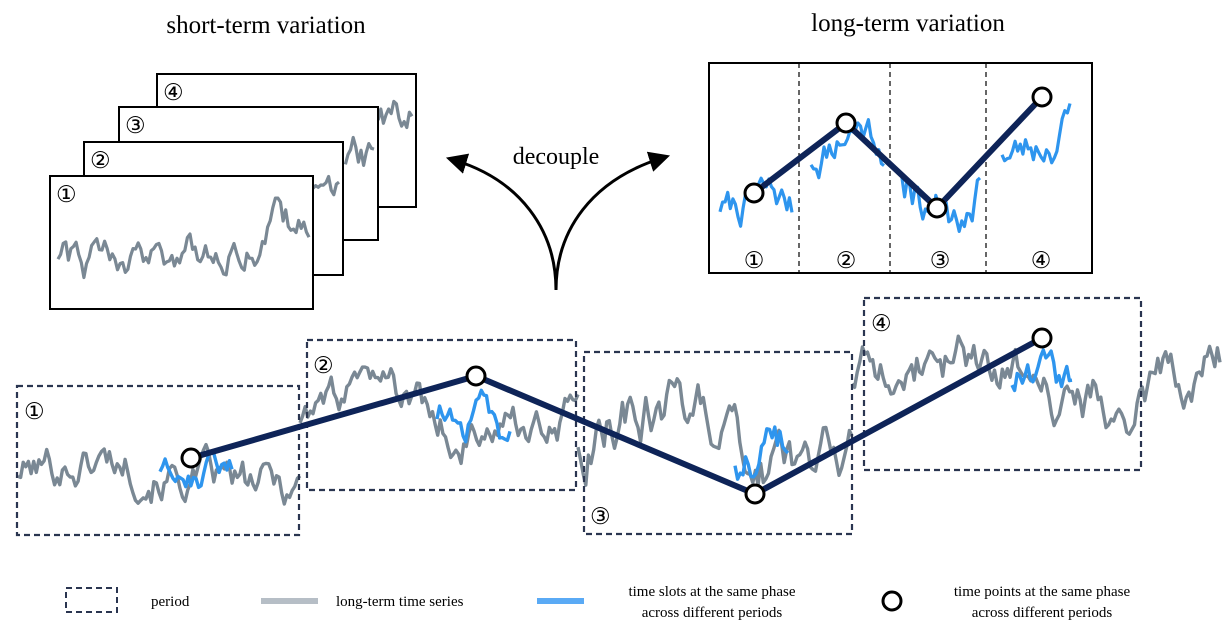  What do you see at coordinates (892, 601) in the screenshot?
I see `legend-points-swatch` at bounding box center [892, 601].